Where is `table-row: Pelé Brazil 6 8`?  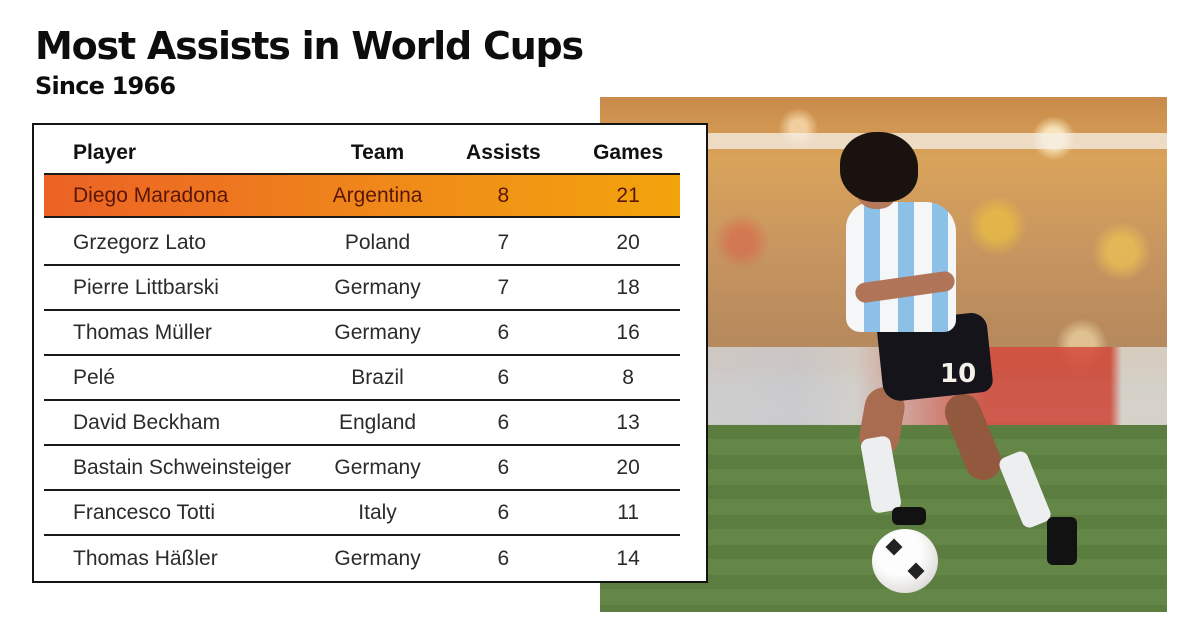 table-row: Pelé Brazil 6 8 is located at coordinates (362, 378).